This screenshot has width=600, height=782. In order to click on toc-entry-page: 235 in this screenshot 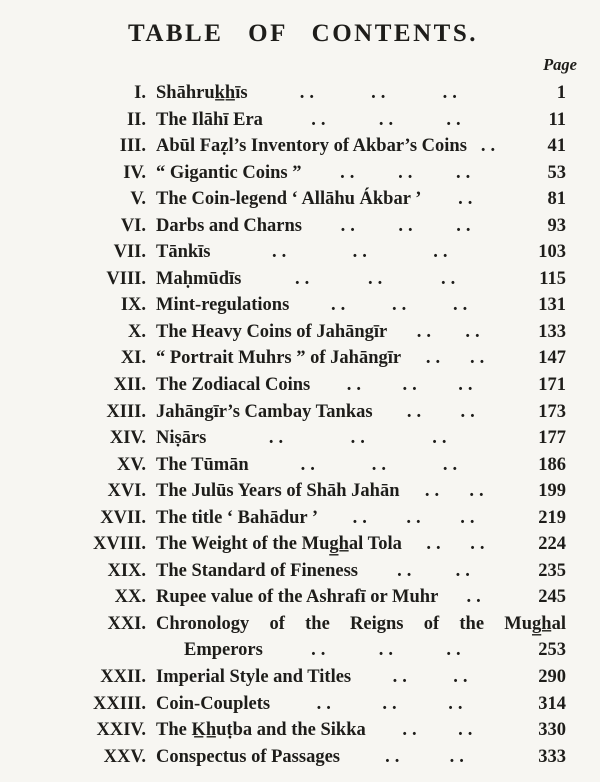, I will do `click(552, 570)`.